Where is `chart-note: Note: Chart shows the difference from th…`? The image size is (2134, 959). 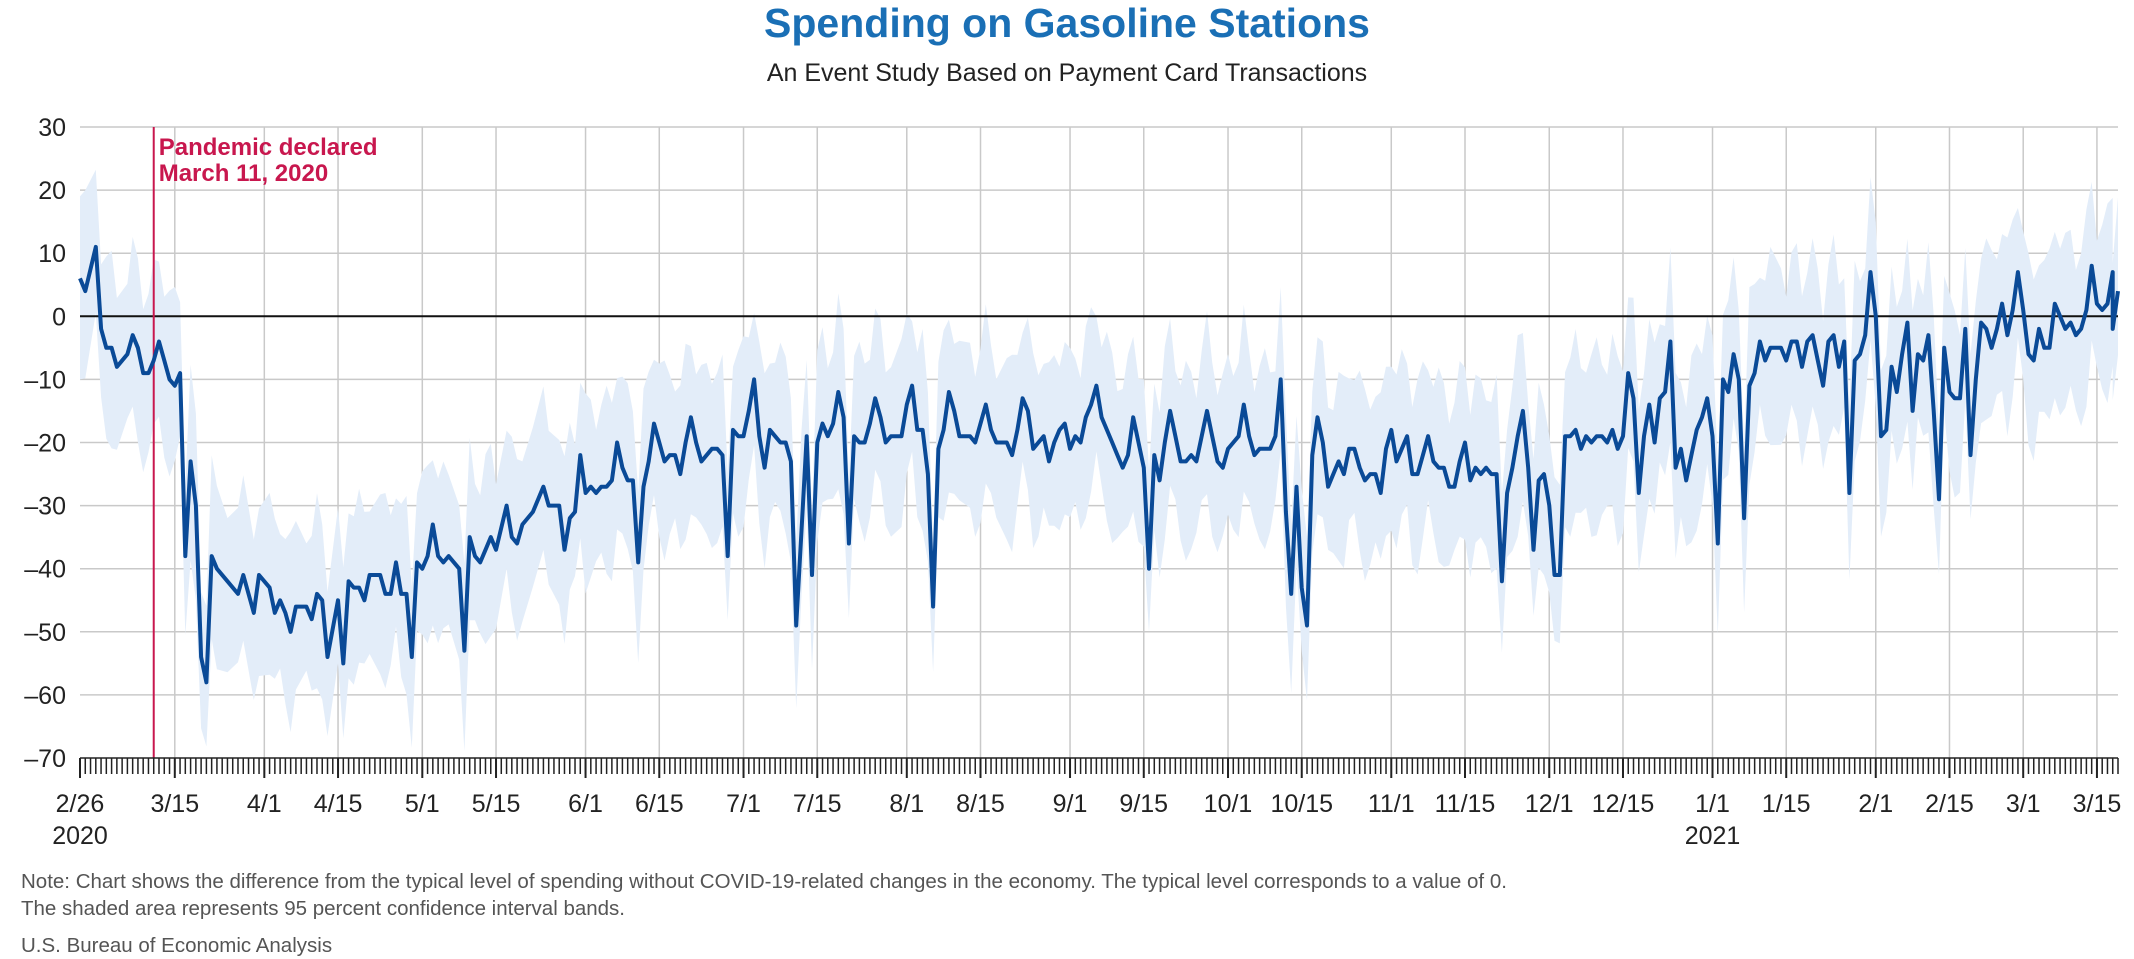
chart-note: Note: Chart shows the difference from th… is located at coordinates (1061, 895).